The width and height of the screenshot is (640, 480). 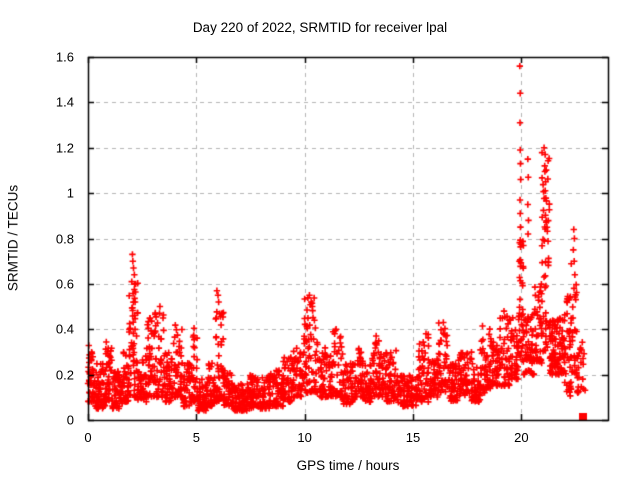 What do you see at coordinates (304, 437) in the screenshot?
I see `x-tick-label-10: 10` at bounding box center [304, 437].